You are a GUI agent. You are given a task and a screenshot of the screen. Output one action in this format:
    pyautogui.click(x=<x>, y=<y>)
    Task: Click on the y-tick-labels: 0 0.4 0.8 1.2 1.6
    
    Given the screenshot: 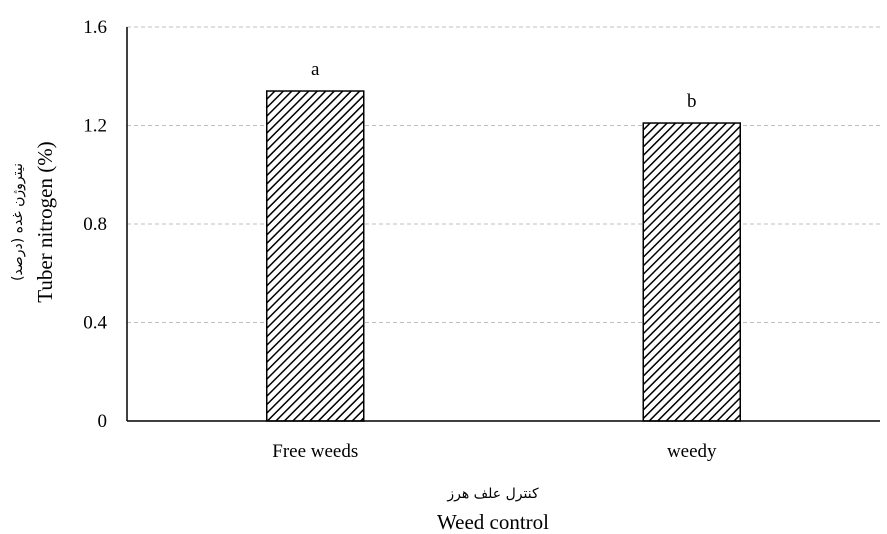 What is the action you would take?
    pyautogui.click(x=95, y=224)
    